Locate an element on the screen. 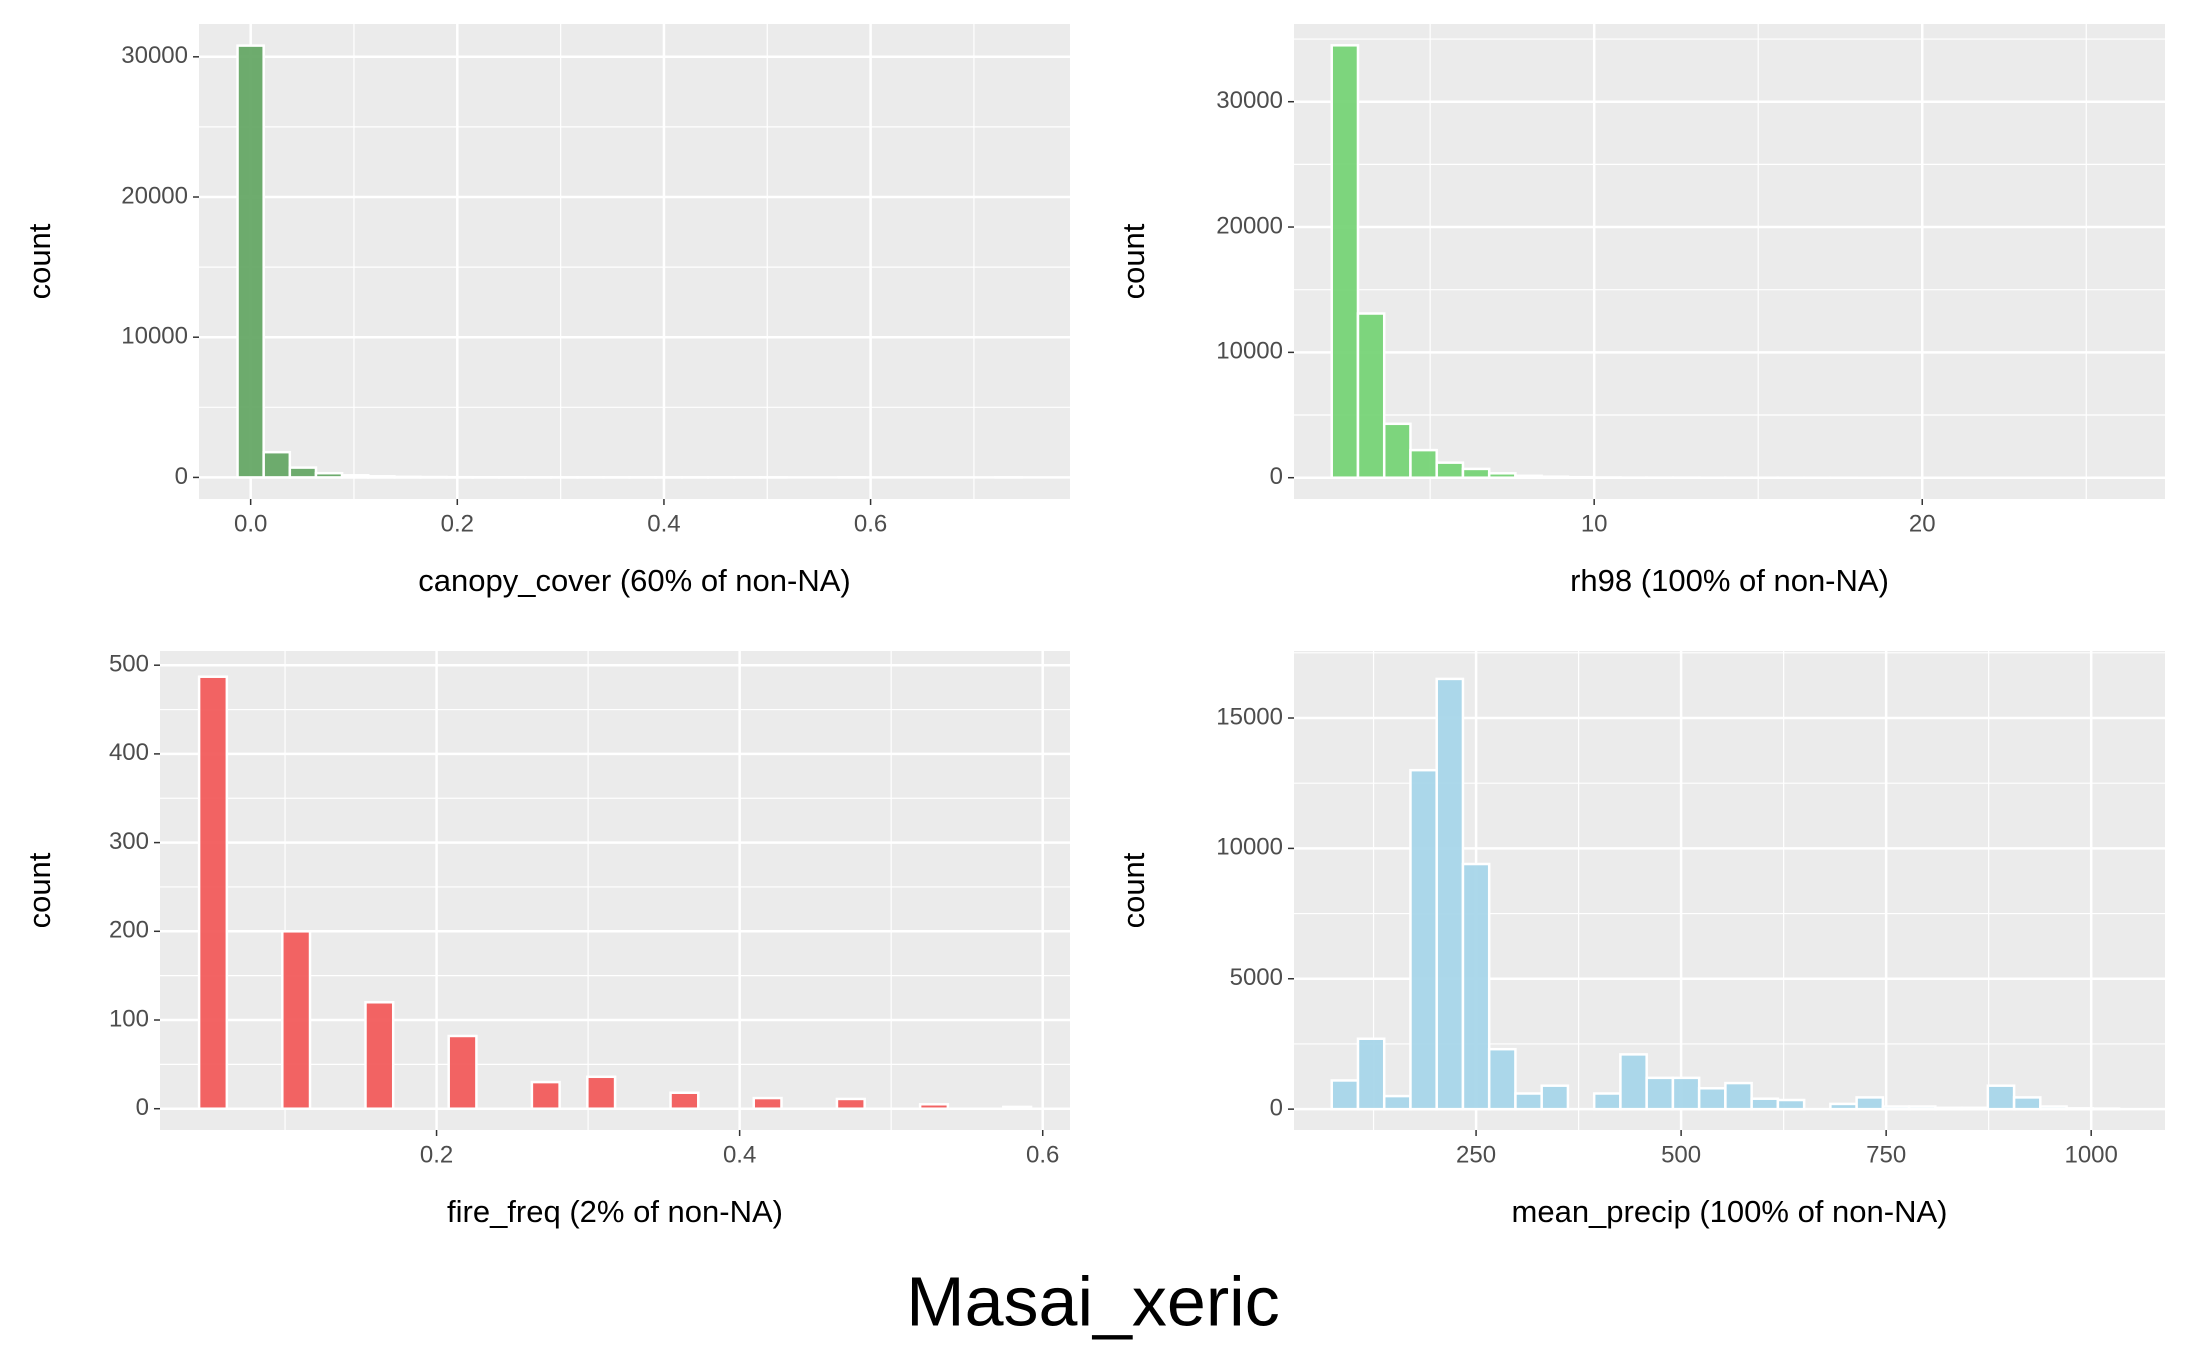 The width and height of the screenshot is (2187, 1350). y-tick-label: 300 is located at coordinates (129, 841).